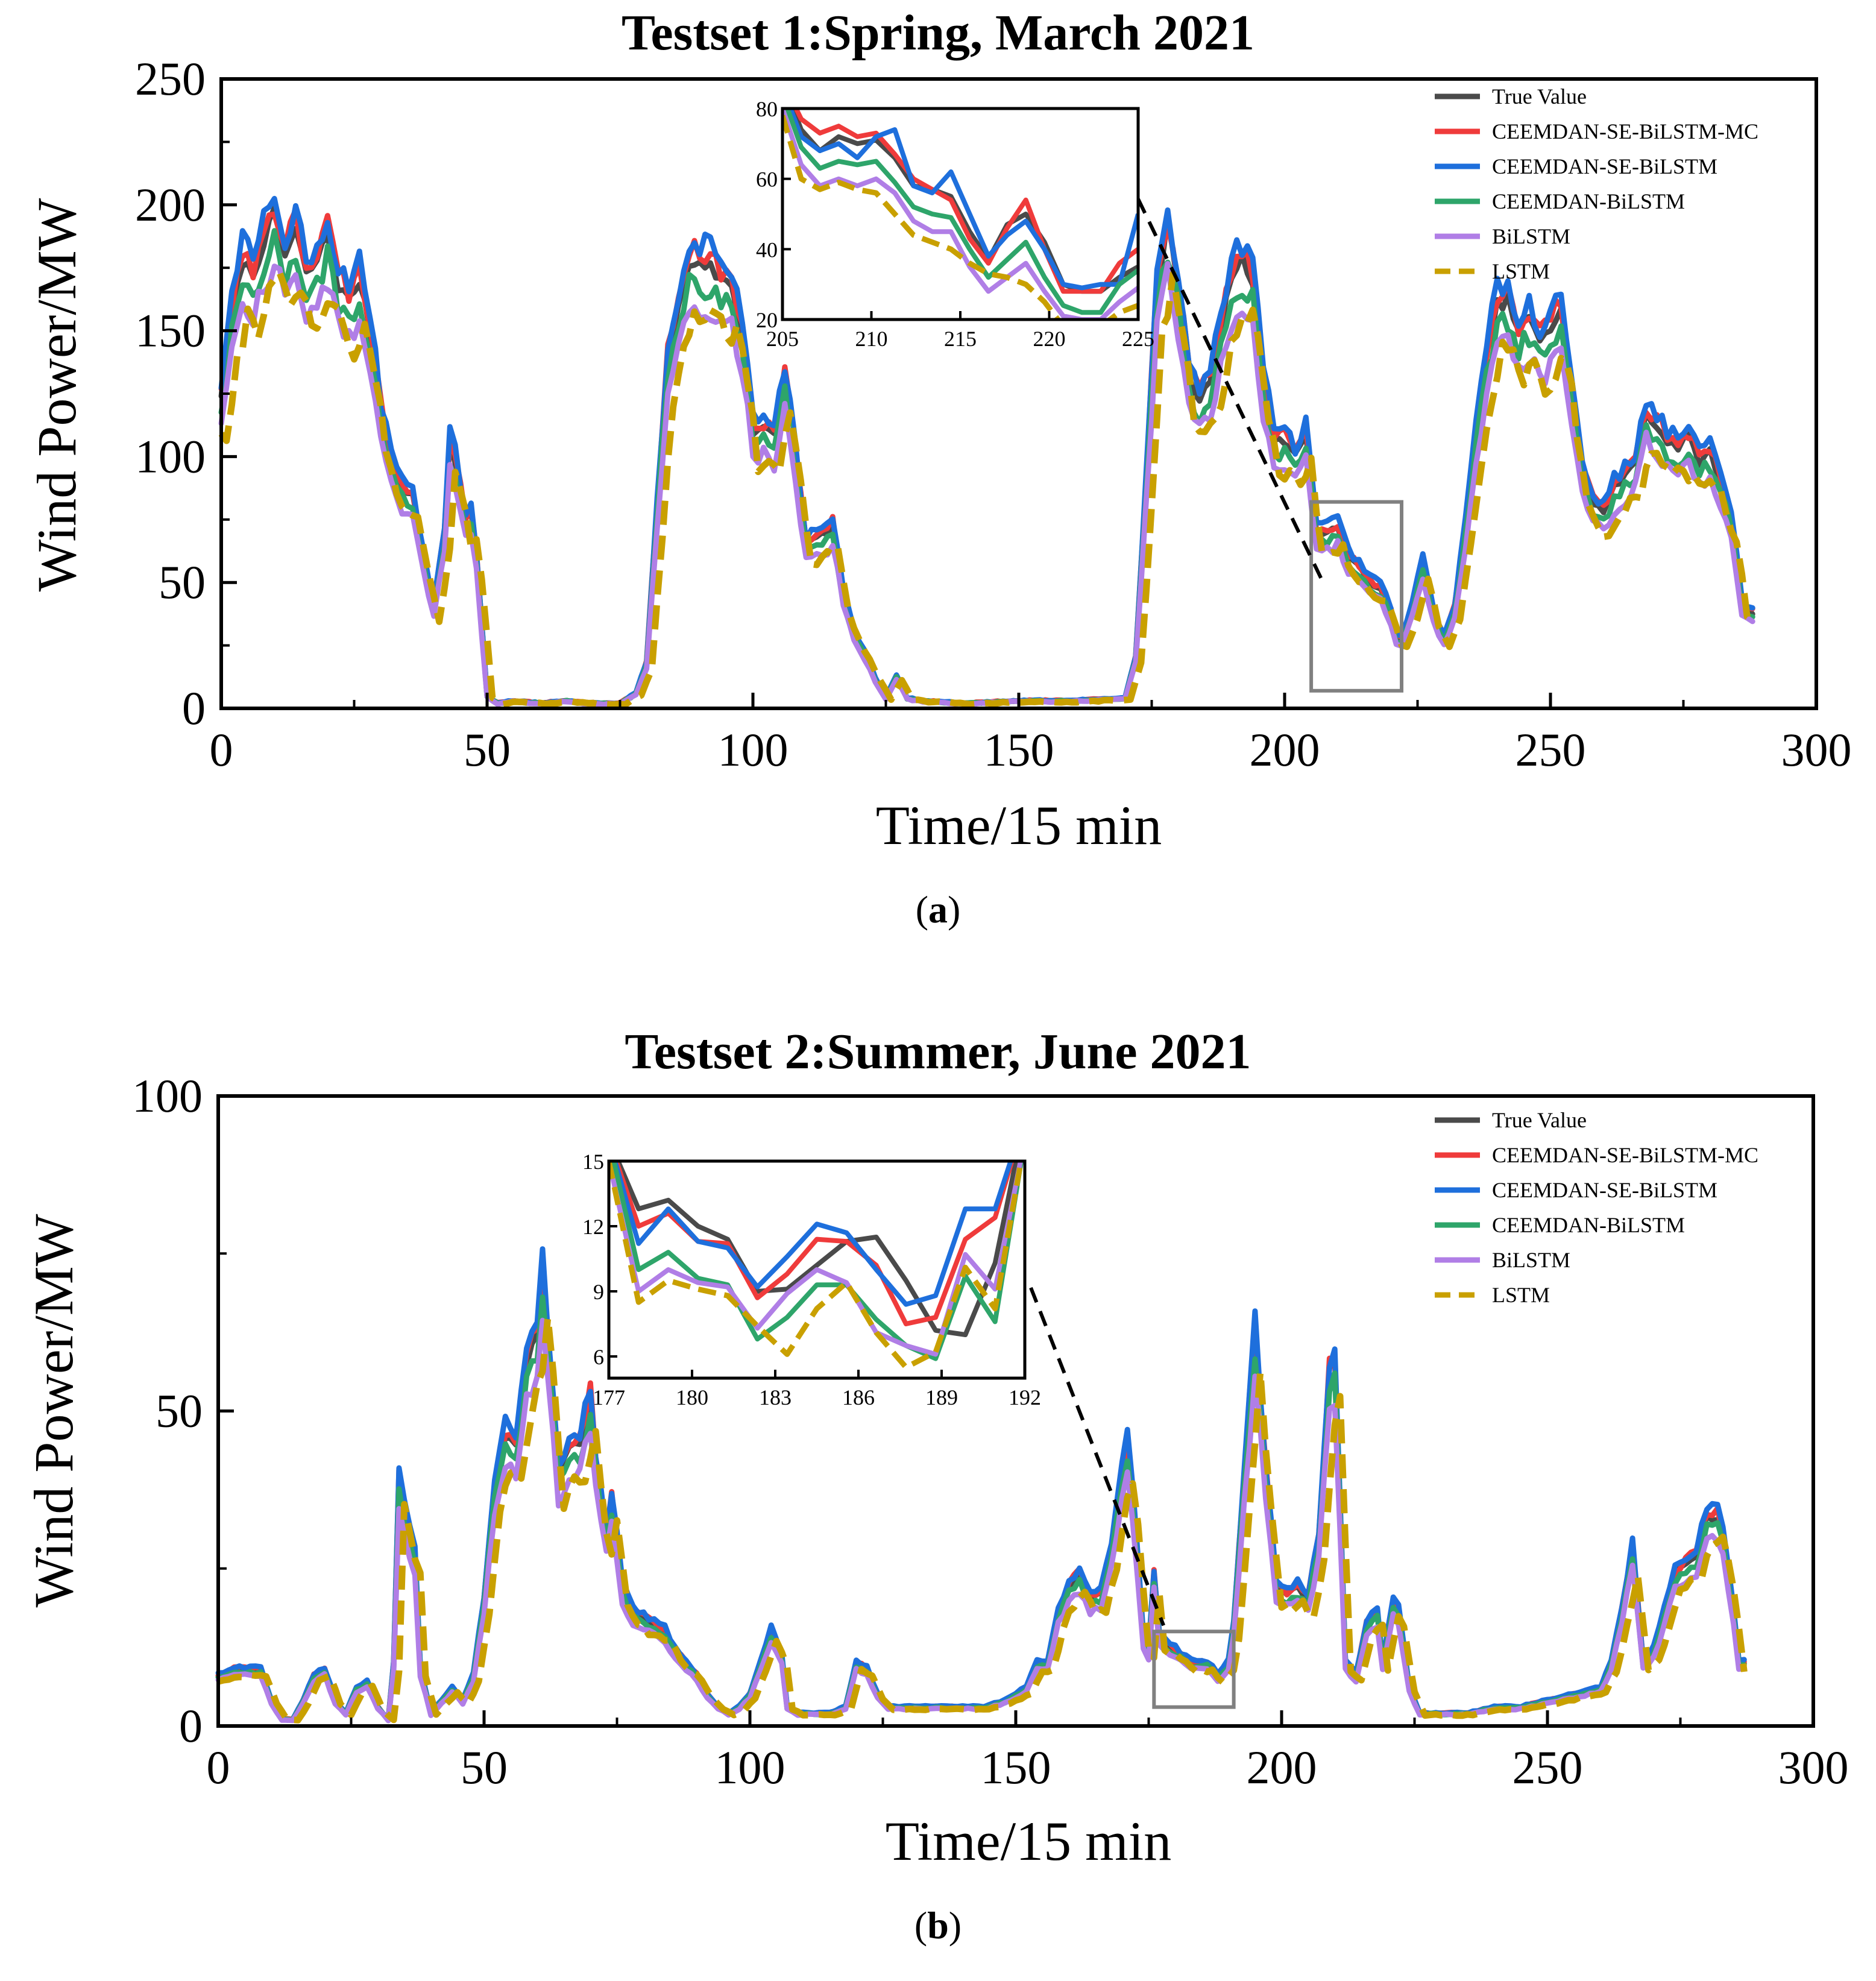 The height and width of the screenshot is (1981, 1876). Describe the element at coordinates (767, 180) in the screenshot. I see `inset-y-tick-label: 60` at that location.